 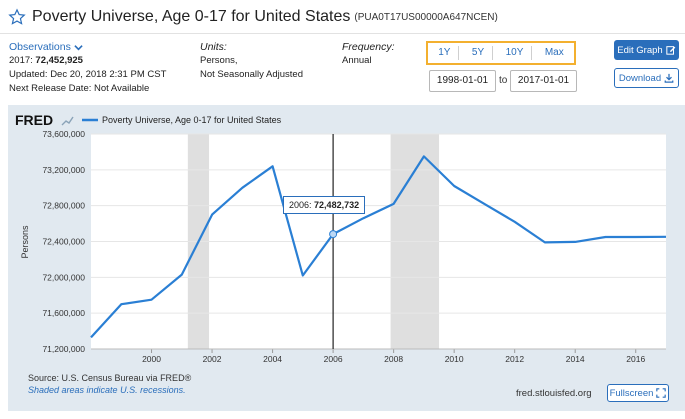 I want to click on units-line1: Persons,, so click(x=219, y=60).